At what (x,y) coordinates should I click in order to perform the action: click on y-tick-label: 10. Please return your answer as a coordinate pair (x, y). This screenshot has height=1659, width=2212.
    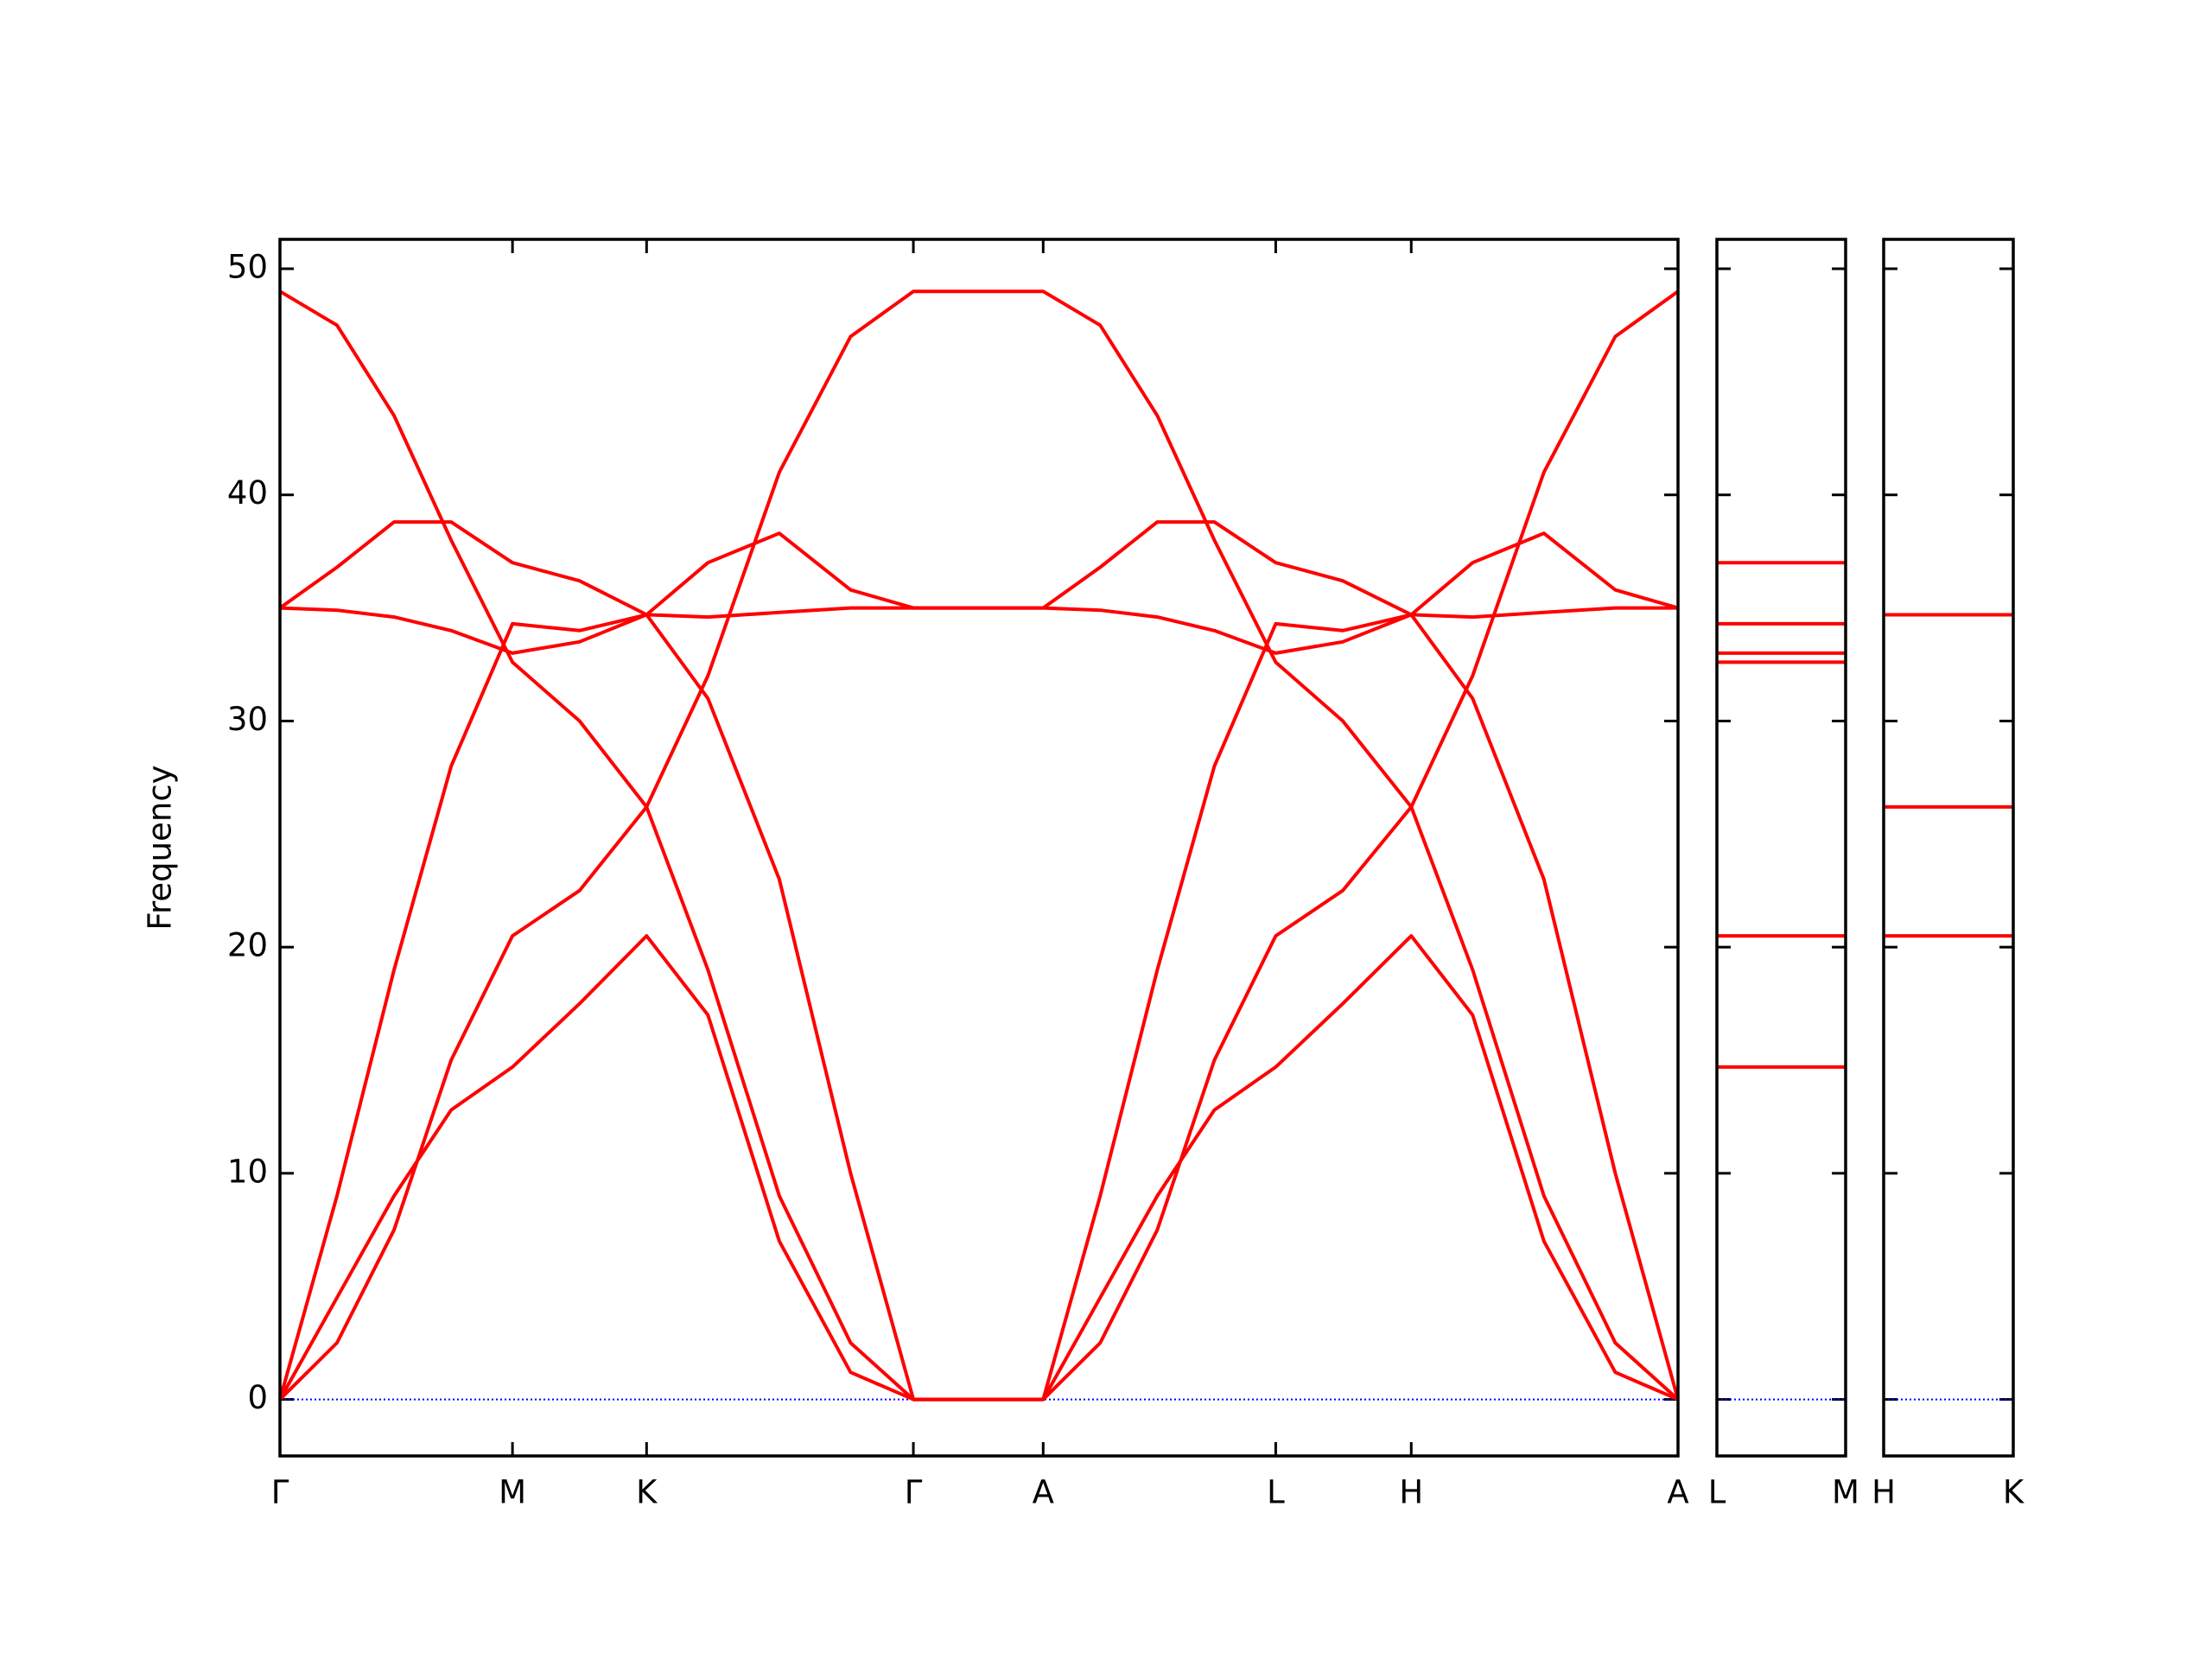
    Looking at the image, I should click on (247, 1171).